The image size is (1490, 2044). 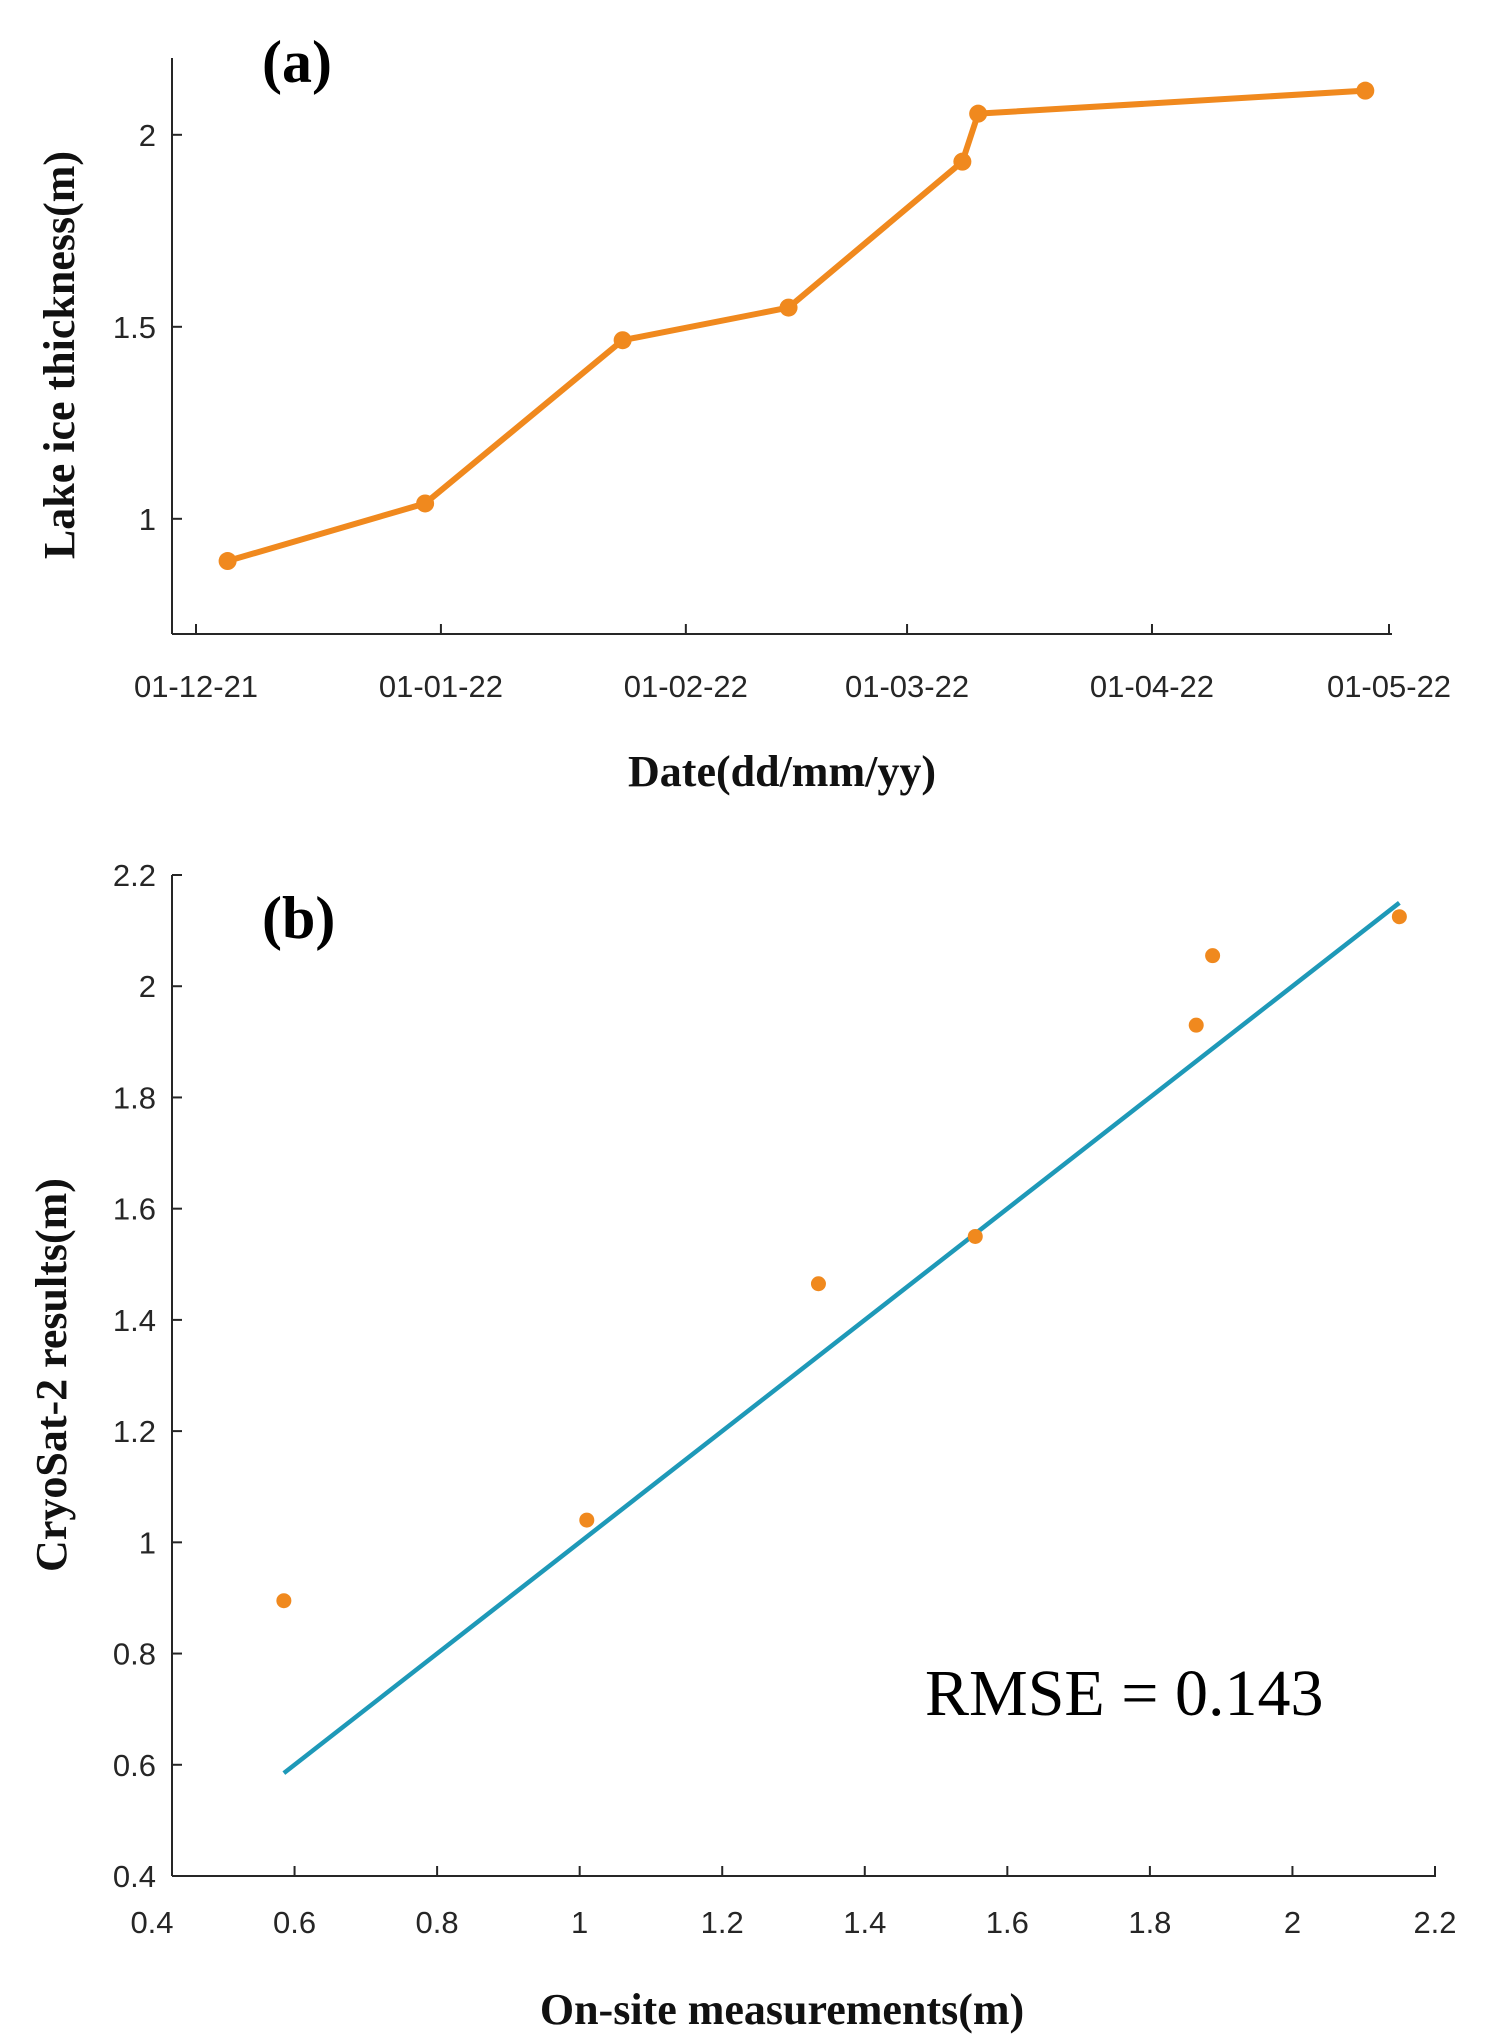 I want to click on panel-a-x-axis-title: Date(dd/mm/yy), so click(x=782, y=771).